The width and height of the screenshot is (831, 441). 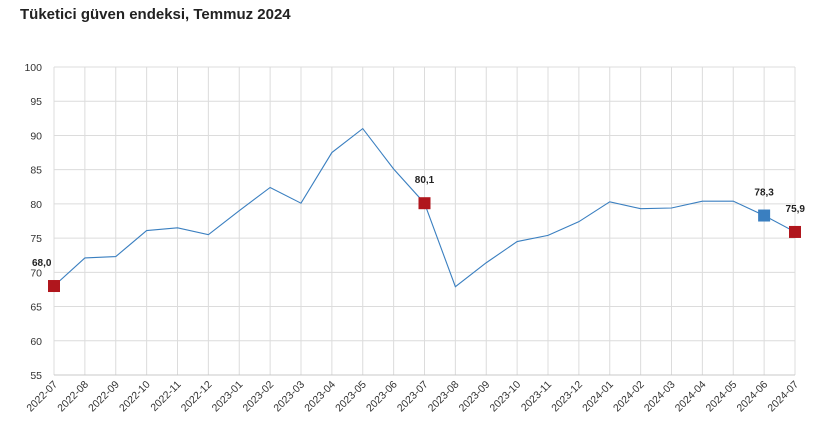 I want to click on x-tick-label: 2023-06, so click(x=382, y=397).